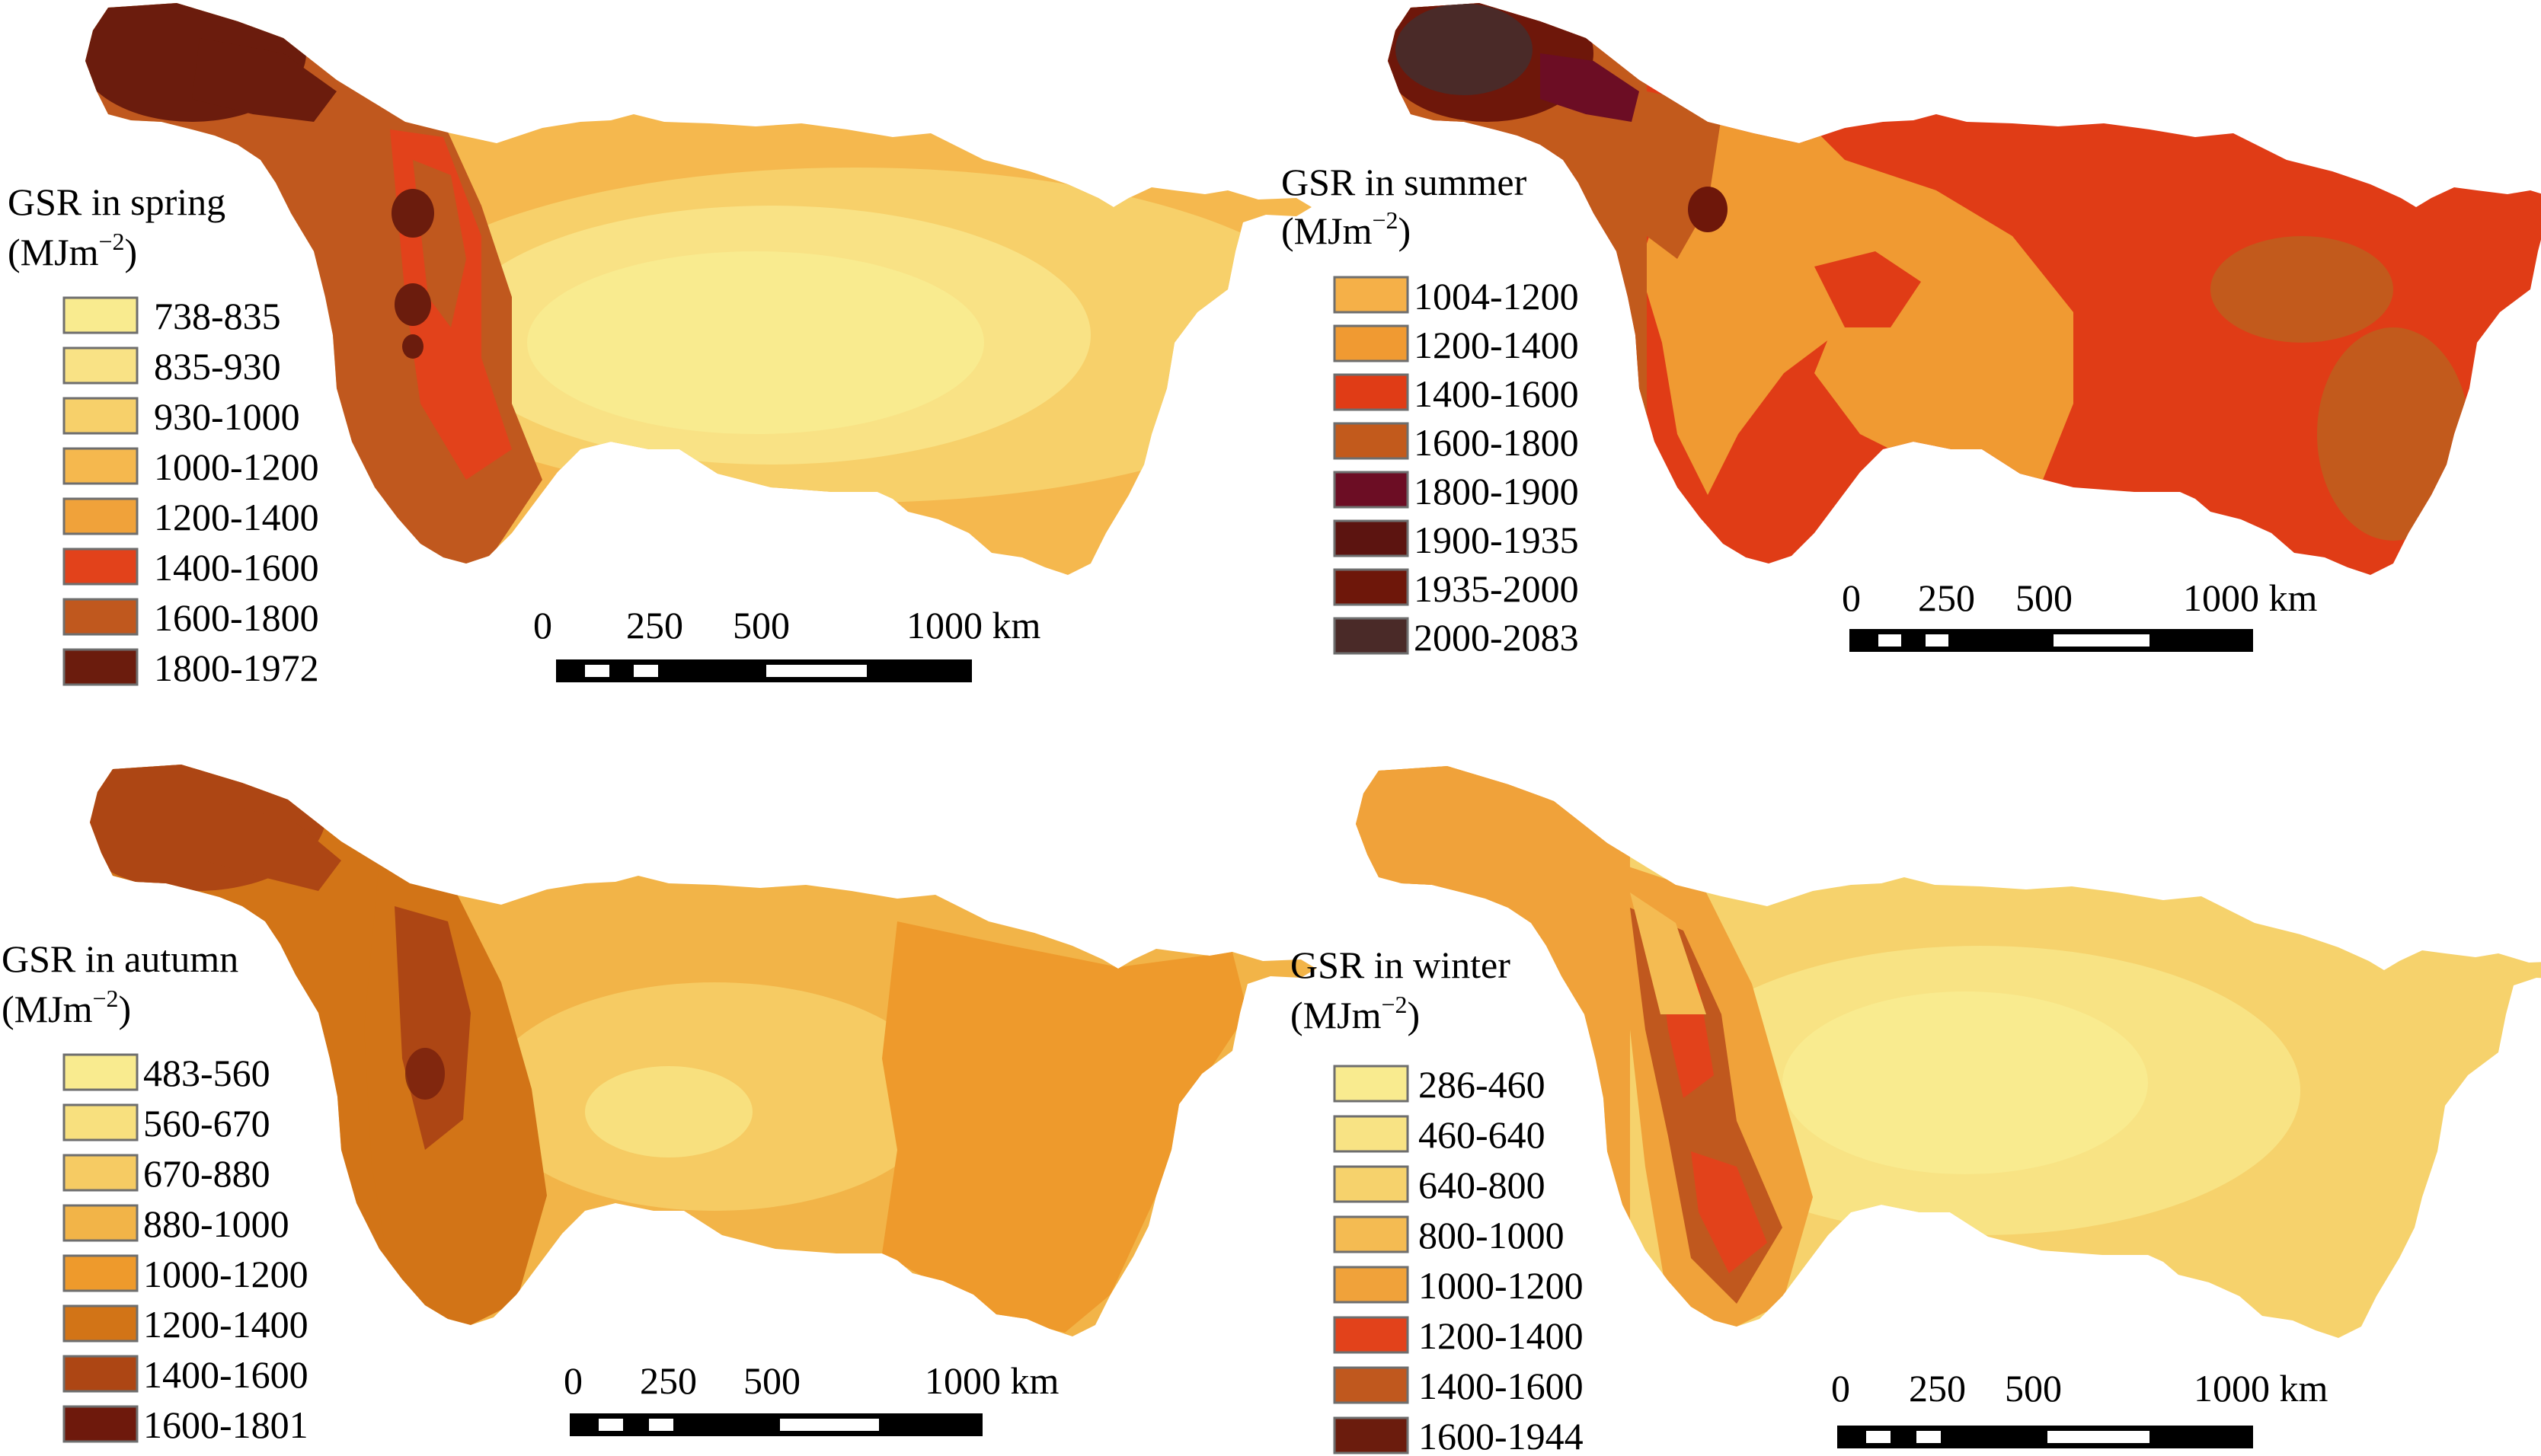 The image size is (2541, 1456). I want to click on spring-legend-label: 1600-1800, so click(236, 617).